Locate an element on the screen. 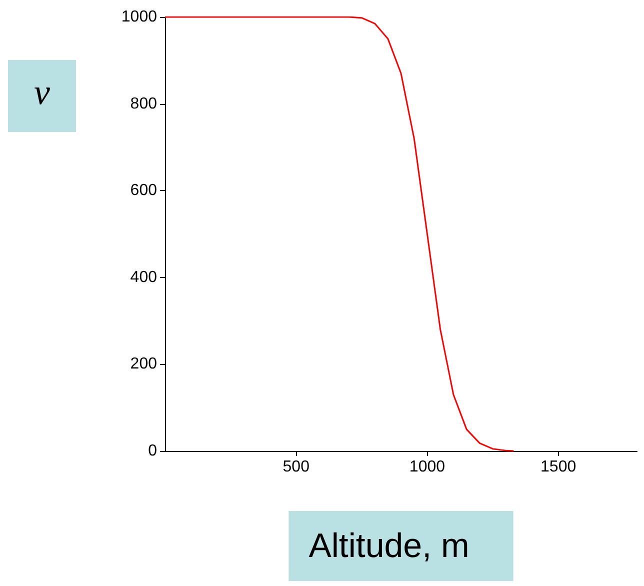 Image resolution: width=644 pixels, height=586 pixels. y-tick-label: 200 is located at coordinates (144, 364).